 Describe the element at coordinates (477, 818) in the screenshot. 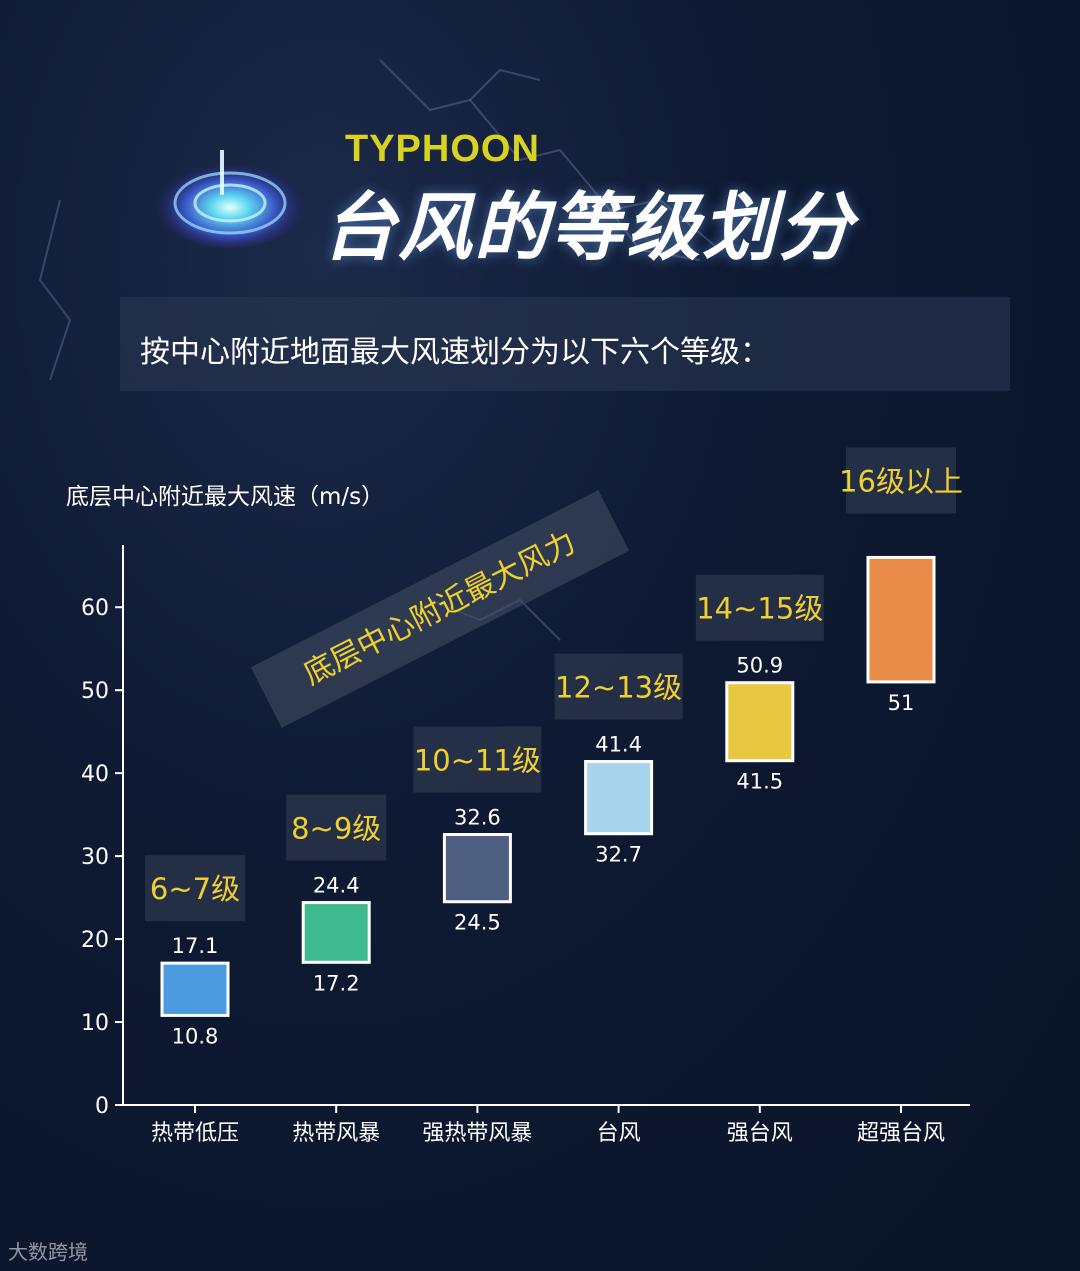

I see `high-value-label: 32.6` at that location.